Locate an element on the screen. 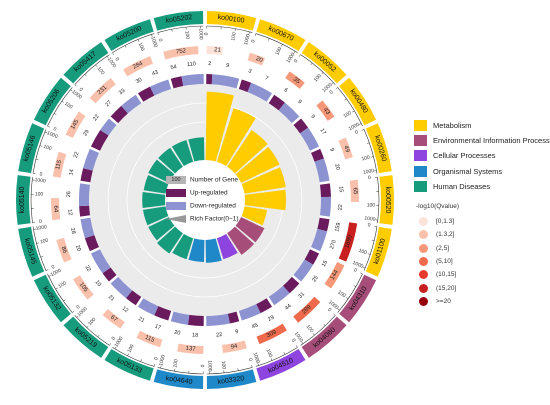 This screenshot has width=550, height=405. tick-axis-ko05206 is located at coordinates (60, 107).